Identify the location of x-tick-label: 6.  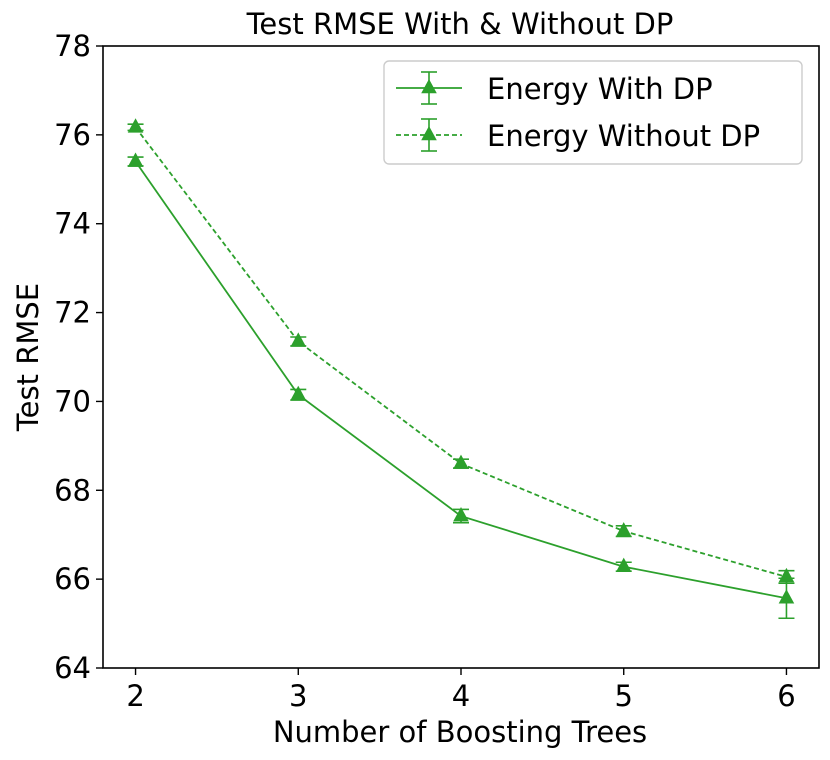
(786, 696).